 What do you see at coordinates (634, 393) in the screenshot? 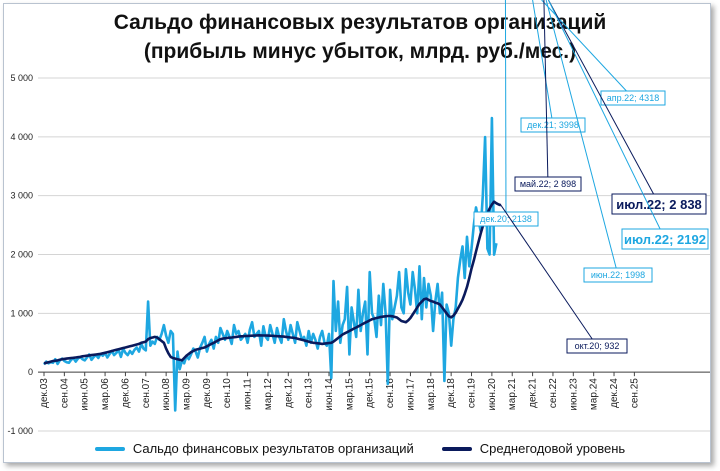
I see `x-tick-label: сен.25` at bounding box center [634, 393].